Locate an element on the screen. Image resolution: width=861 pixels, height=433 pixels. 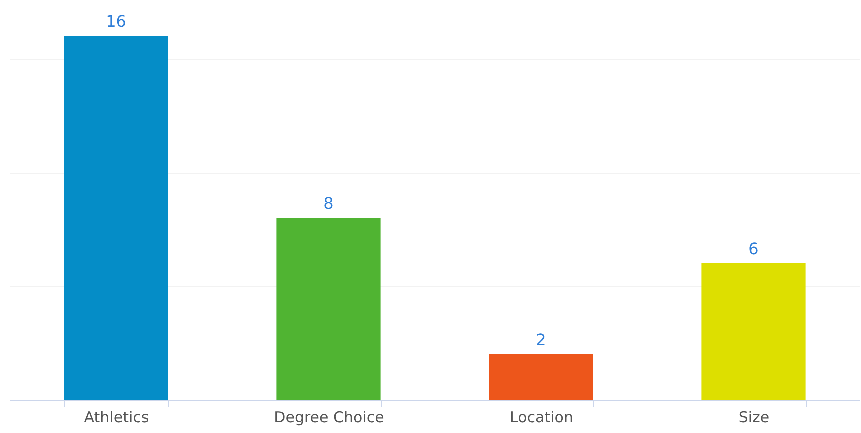
data-label: 6 is located at coordinates (753, 249).